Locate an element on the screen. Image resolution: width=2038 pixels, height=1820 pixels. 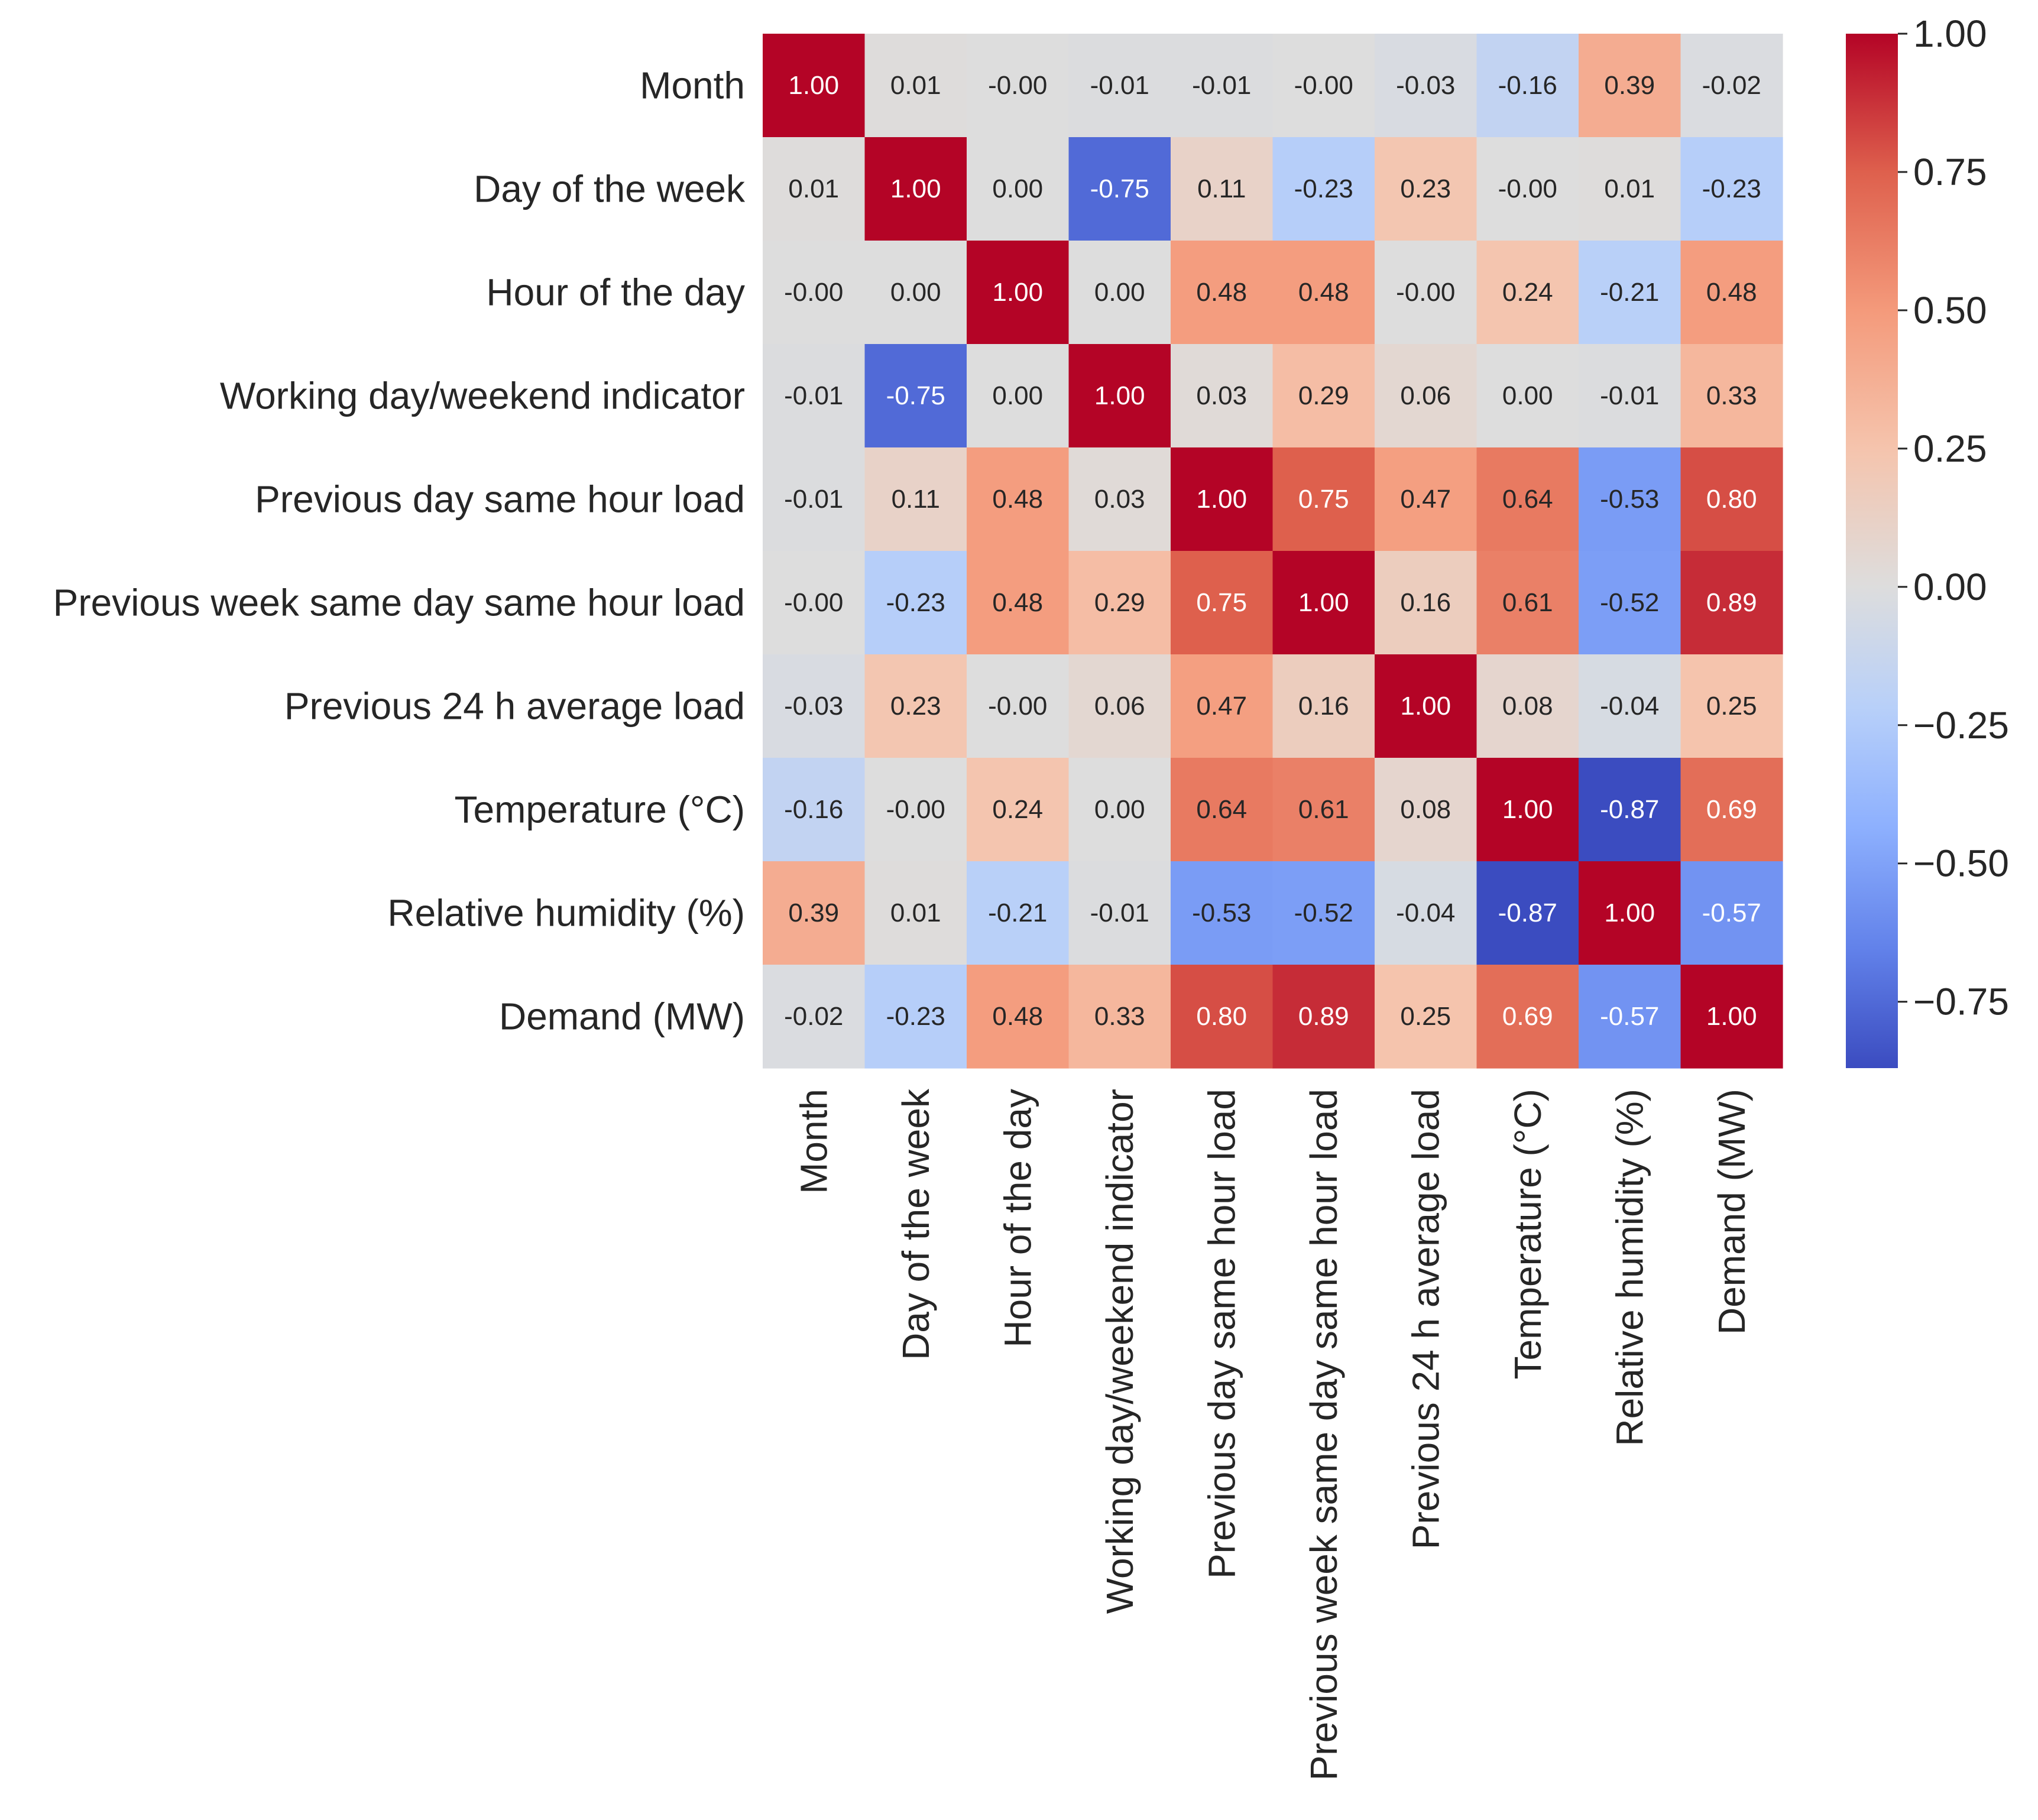
y-tick-label: Previous 24 h average load is located at coordinates (514, 706).